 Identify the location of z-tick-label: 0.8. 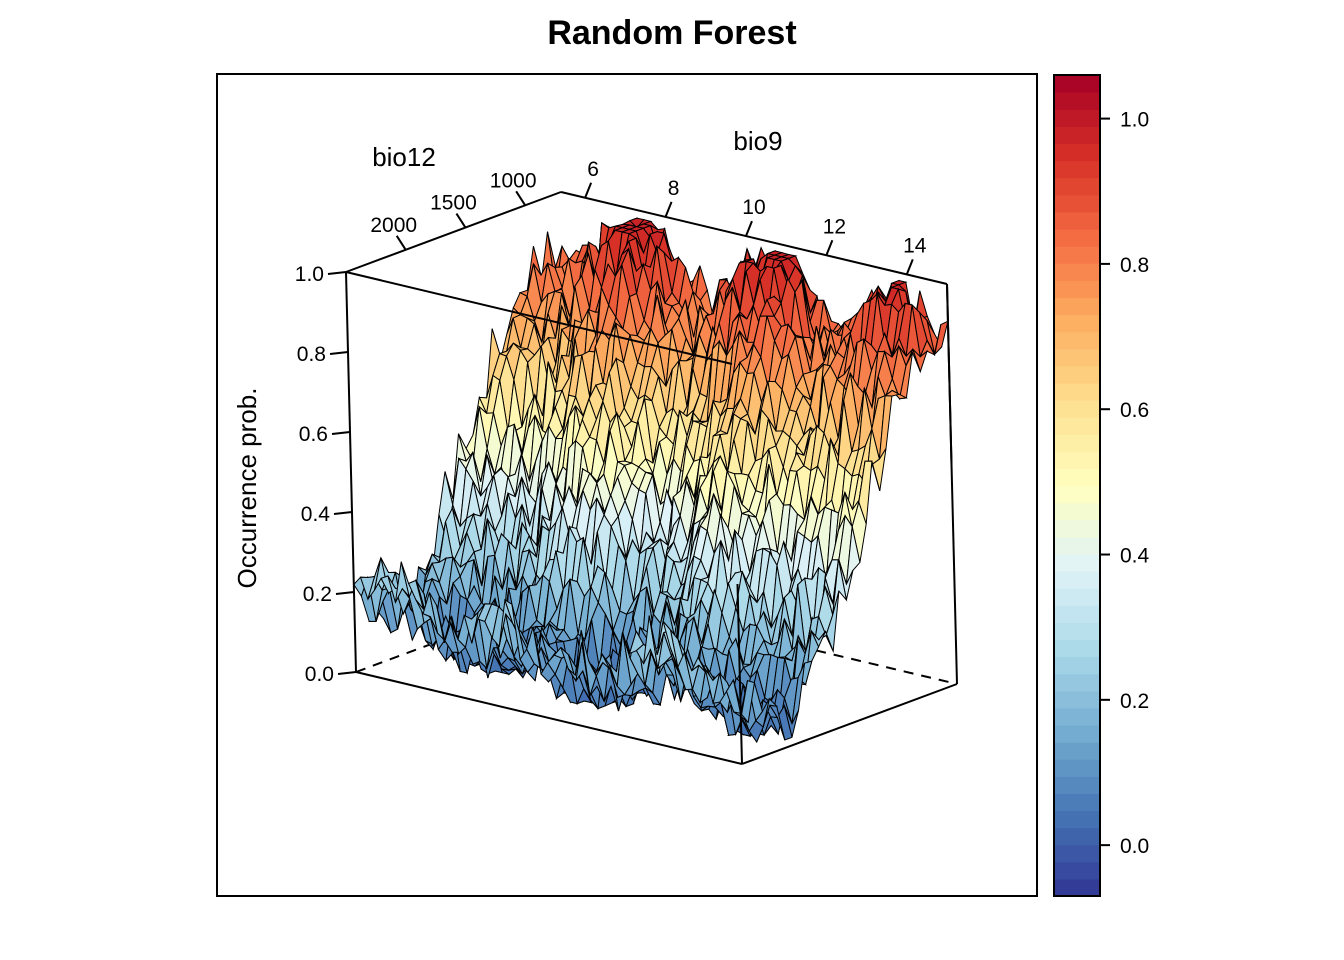
(311, 354).